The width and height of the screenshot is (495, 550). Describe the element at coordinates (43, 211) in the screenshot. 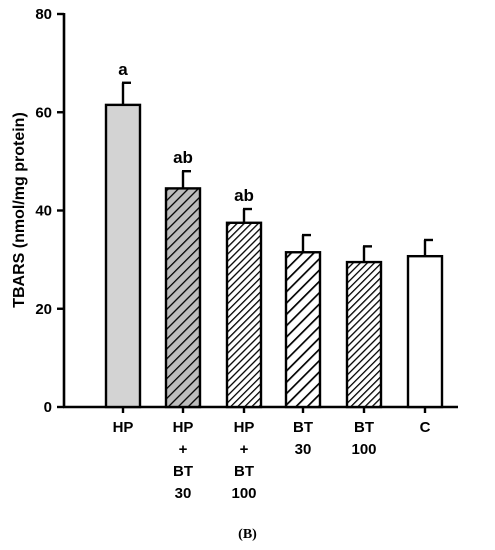

I see `y-tick-label: 40` at that location.